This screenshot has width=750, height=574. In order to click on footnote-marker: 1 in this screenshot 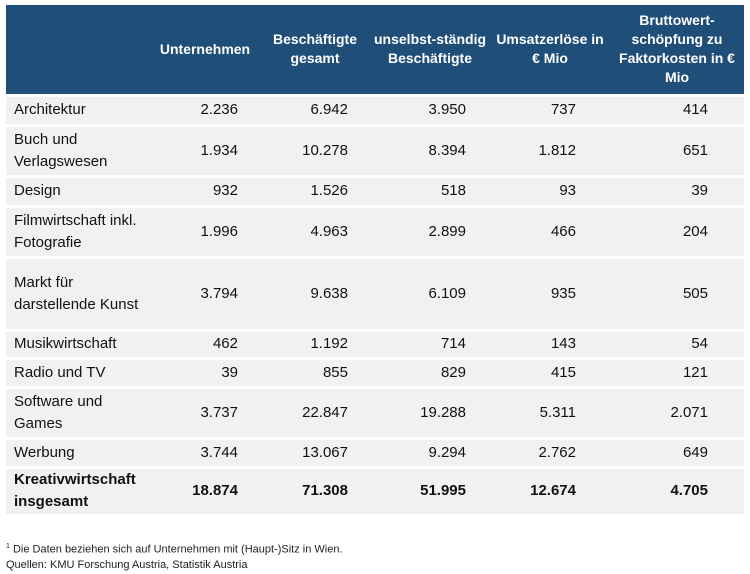, I will do `click(8, 546)`.